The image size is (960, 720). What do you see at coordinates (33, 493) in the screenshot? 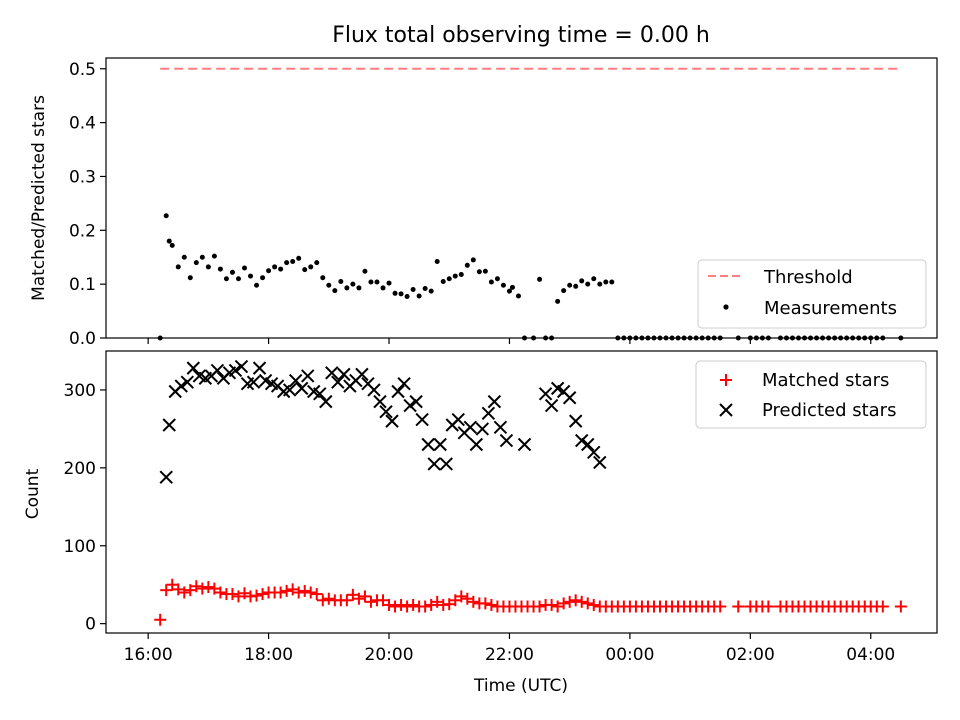
I see `bottom-y-axis-label: Count` at bounding box center [33, 493].